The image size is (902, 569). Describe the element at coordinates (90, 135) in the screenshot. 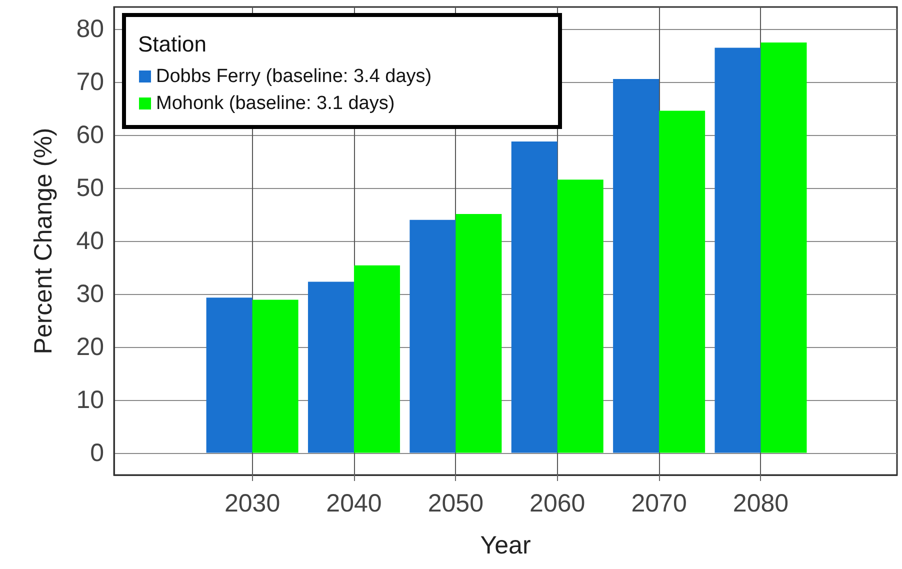

I see `y-tick-label: 60` at that location.